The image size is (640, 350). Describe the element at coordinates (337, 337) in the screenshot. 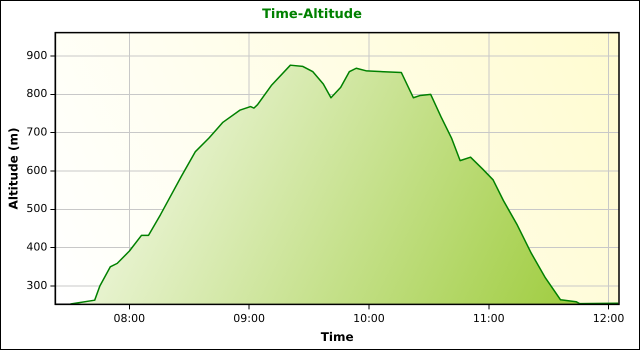

I see `x-axis-title: Time` at that location.